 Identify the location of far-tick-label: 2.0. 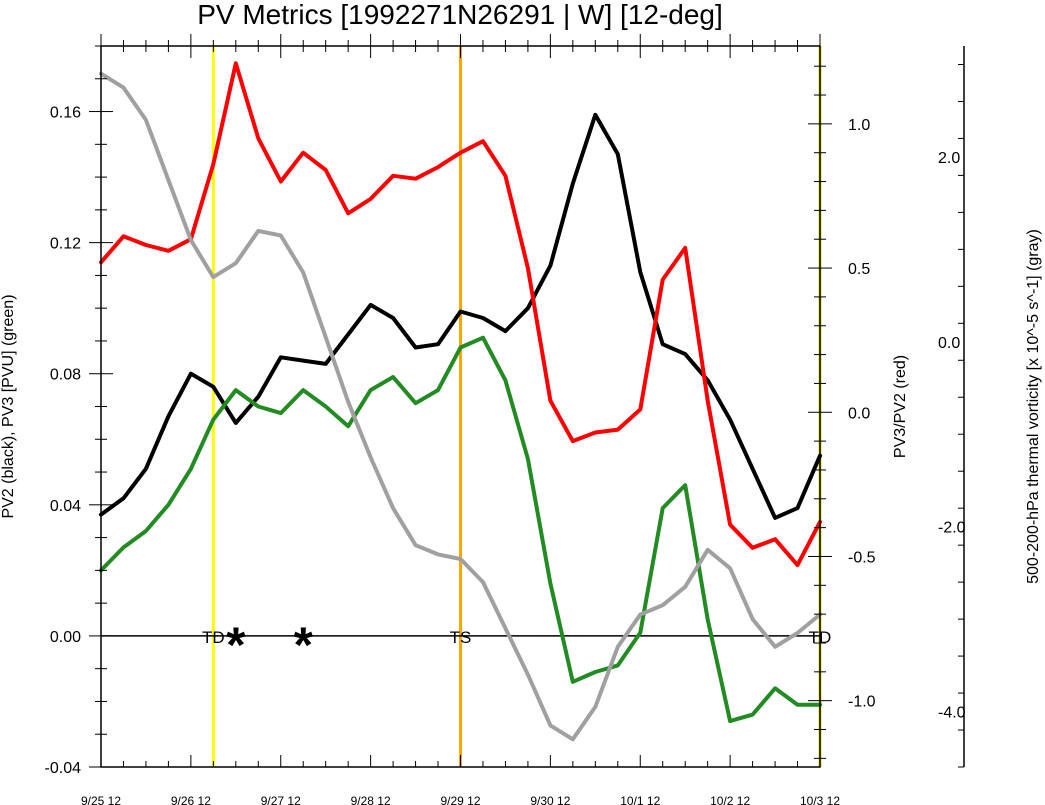
(949, 158).